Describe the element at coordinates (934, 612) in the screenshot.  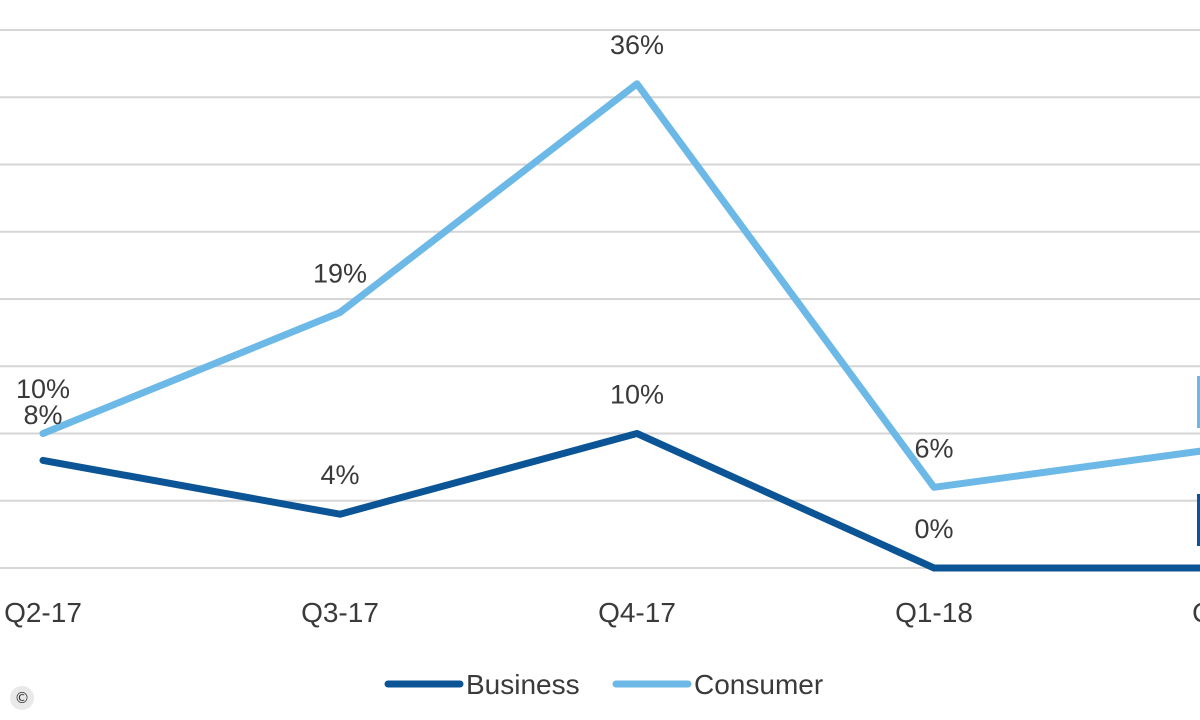
I see `x-tick-label: Q1-18` at that location.